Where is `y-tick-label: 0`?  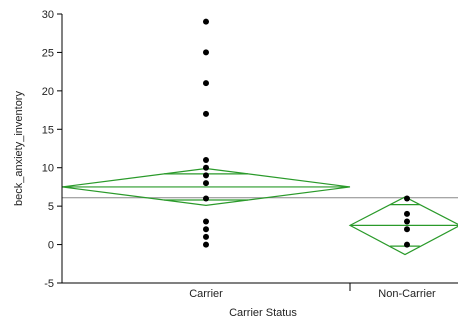
y-tick-label: 0 is located at coordinates (51, 246).